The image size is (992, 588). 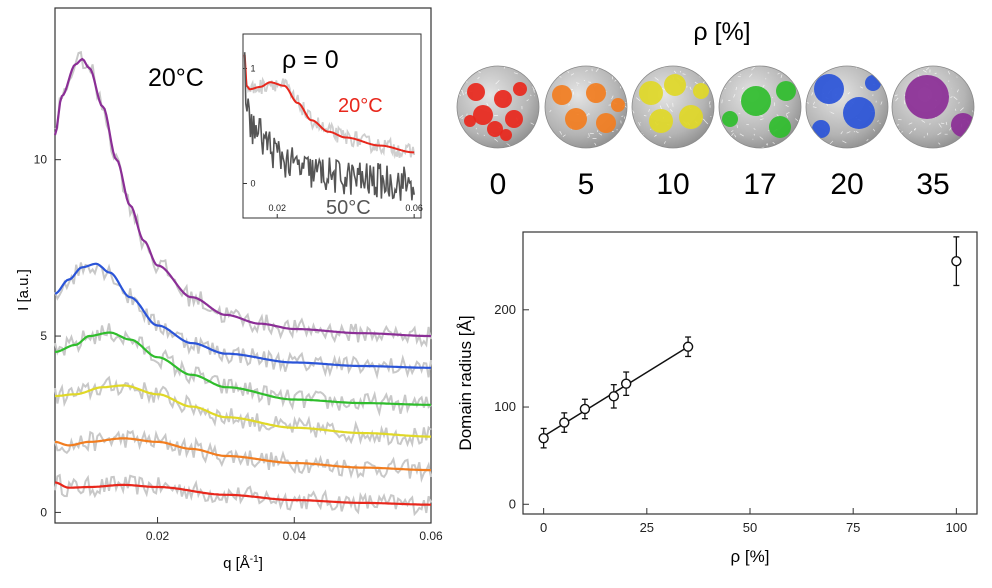 What do you see at coordinates (295, 536) in the screenshot?
I see `main-xtick-label: 0.04` at bounding box center [295, 536].